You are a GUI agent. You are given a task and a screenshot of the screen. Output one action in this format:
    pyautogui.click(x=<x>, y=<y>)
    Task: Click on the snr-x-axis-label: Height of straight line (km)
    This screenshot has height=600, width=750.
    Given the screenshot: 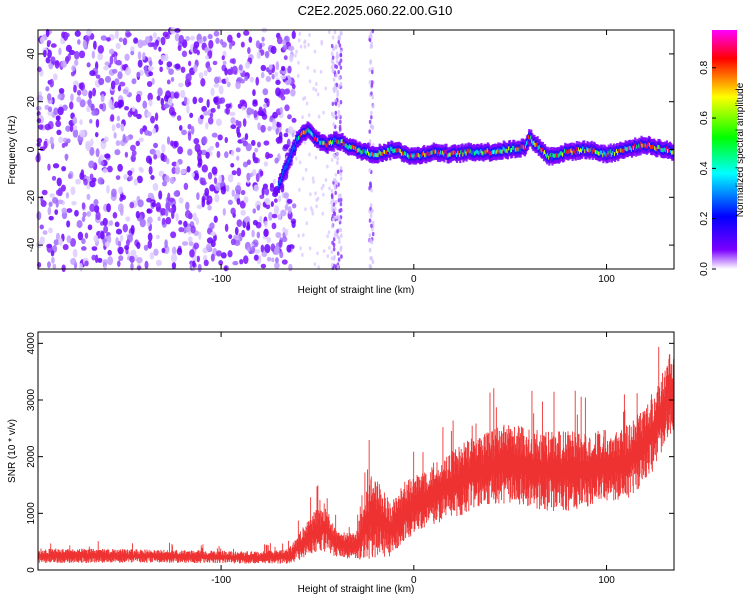 What is the action you would take?
    pyautogui.click(x=356, y=589)
    